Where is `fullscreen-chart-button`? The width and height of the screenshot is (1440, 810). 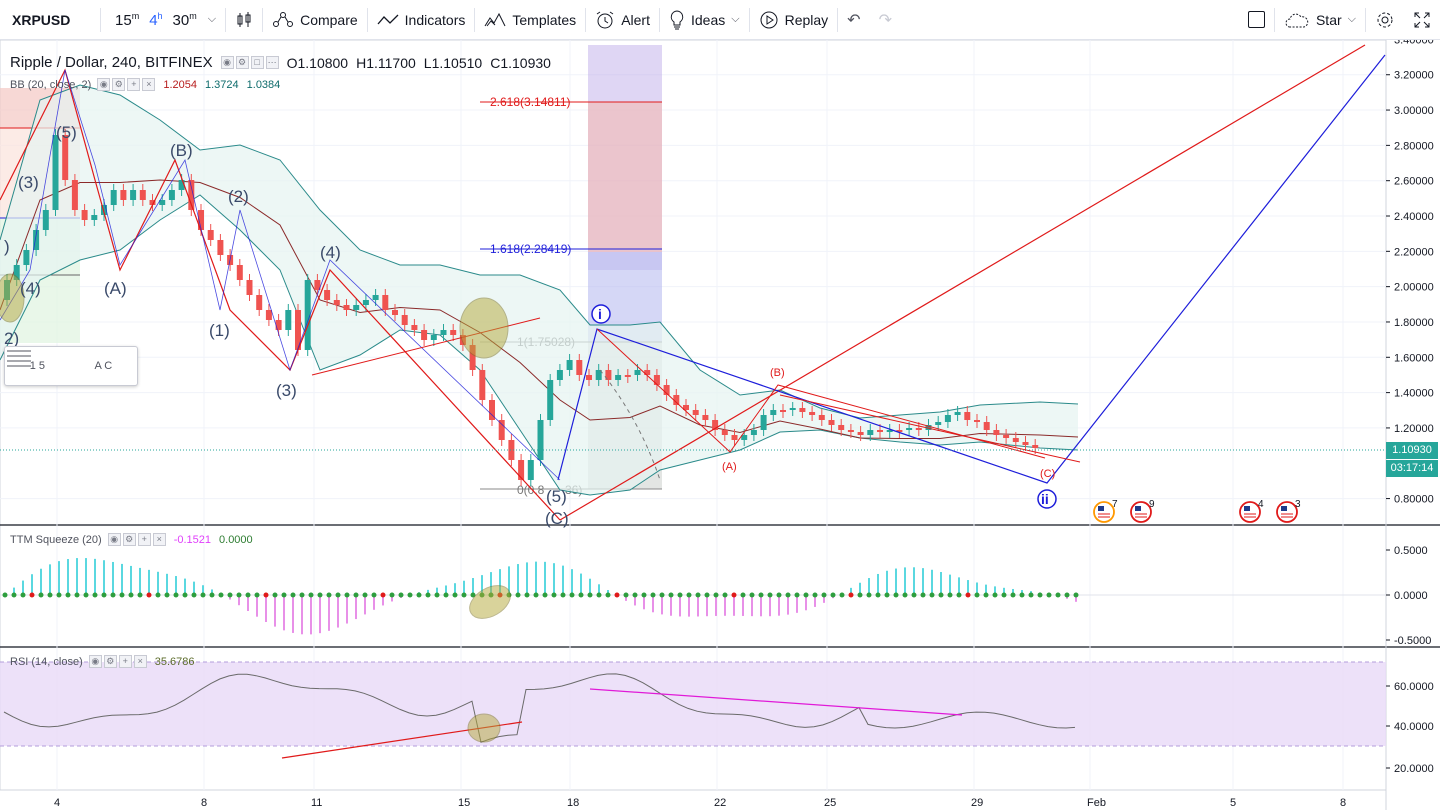
fullscreen-chart-button is located at coordinates (1256, 20).